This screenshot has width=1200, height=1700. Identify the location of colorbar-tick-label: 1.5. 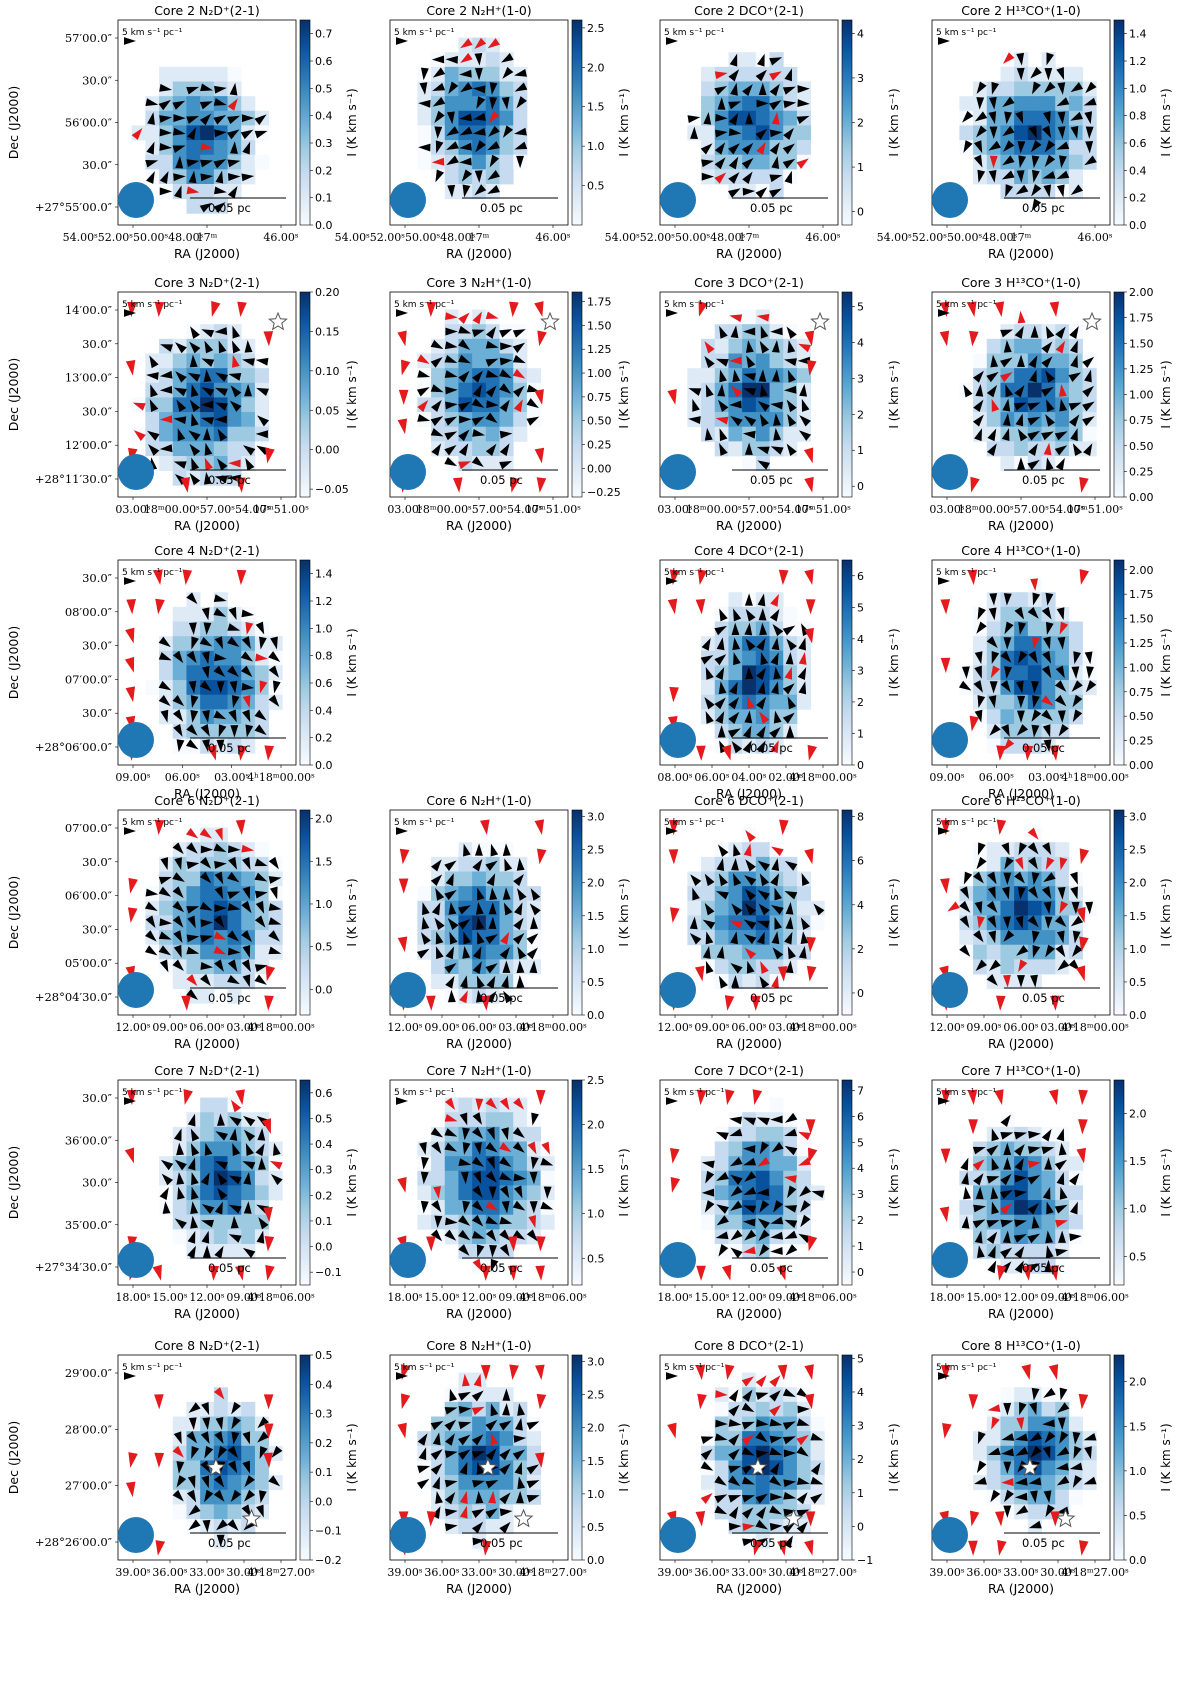
(1138, 1426).